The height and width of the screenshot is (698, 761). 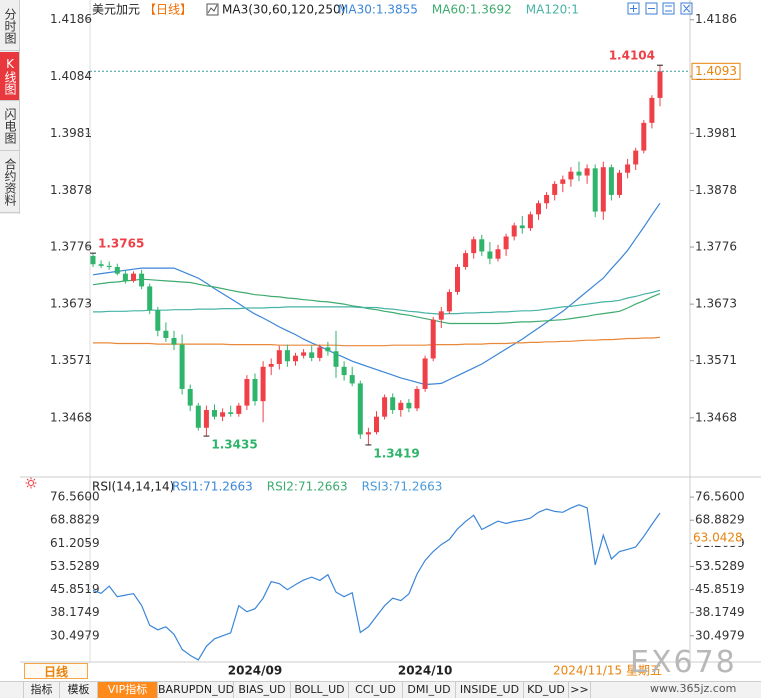 I want to click on last-price-box, so click(x=716, y=71).